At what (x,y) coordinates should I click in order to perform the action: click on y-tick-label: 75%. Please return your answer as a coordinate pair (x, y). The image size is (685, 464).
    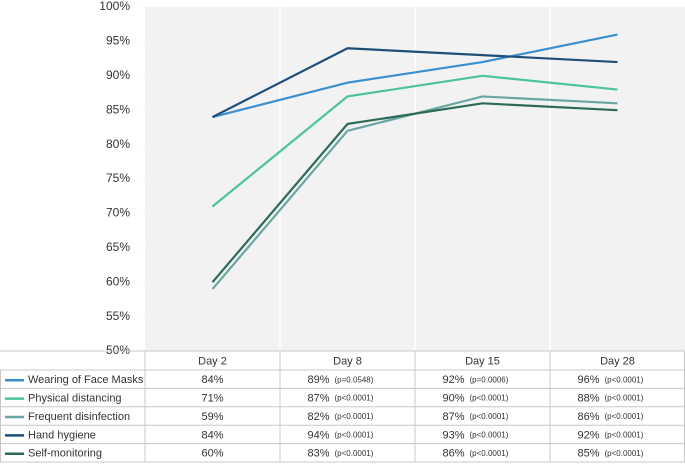
    Looking at the image, I should click on (118, 178).